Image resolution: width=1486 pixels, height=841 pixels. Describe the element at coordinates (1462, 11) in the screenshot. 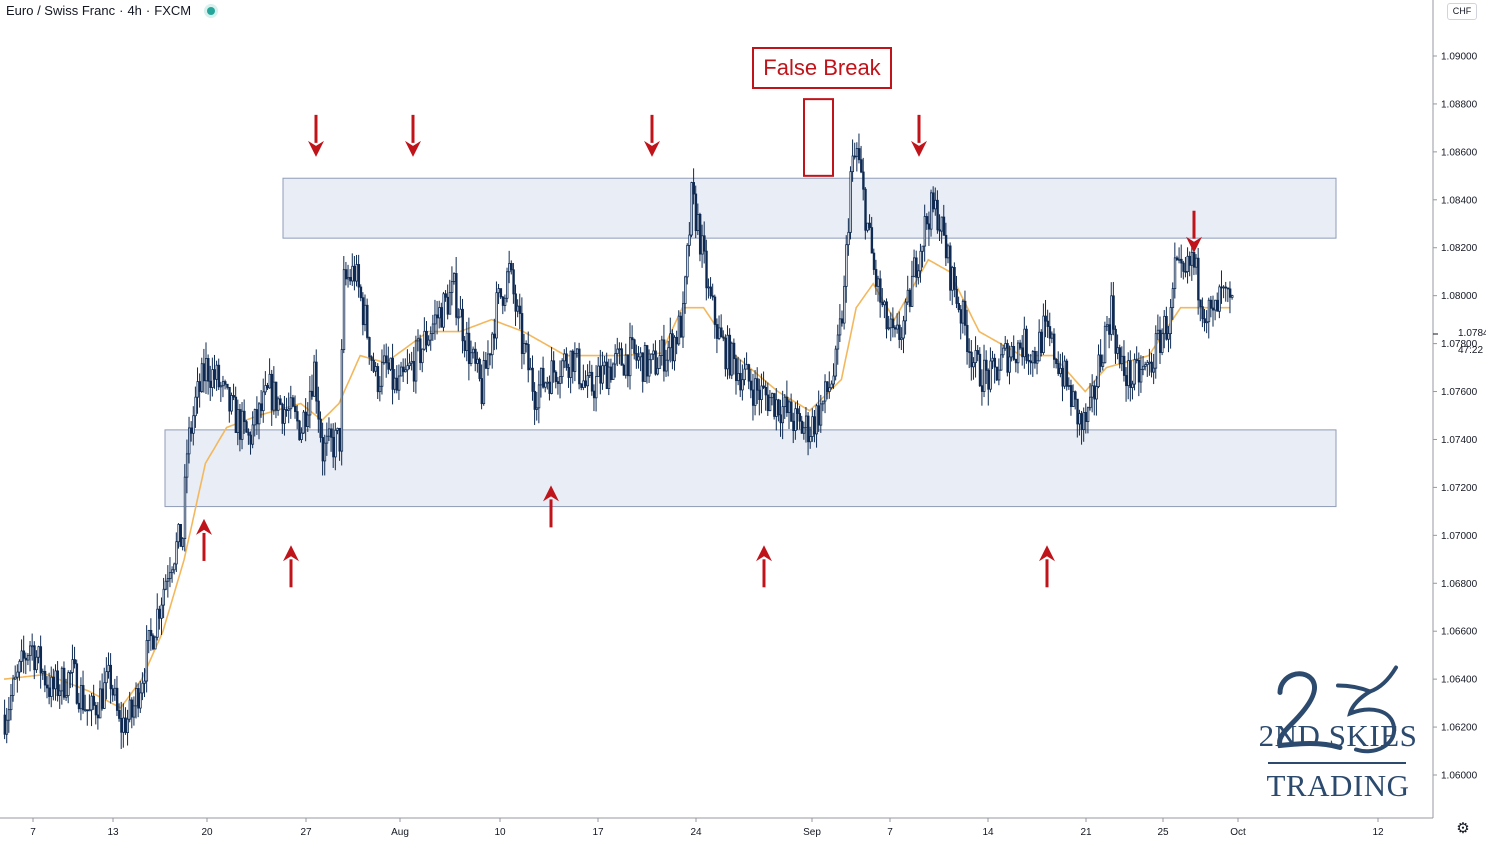

I see `currency-badge: CHF` at that location.